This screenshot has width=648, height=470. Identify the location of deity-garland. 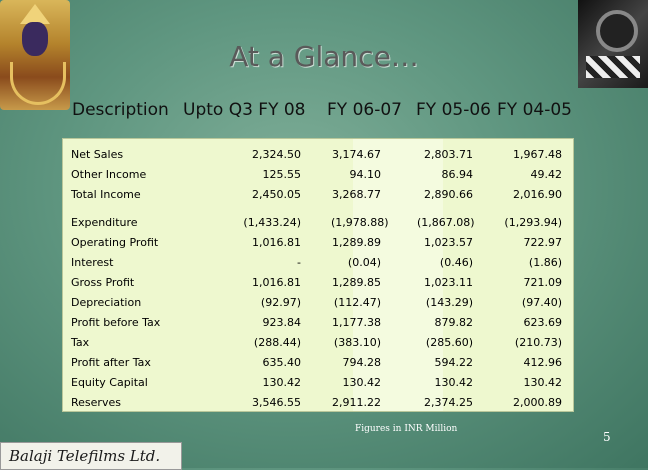
(38, 83).